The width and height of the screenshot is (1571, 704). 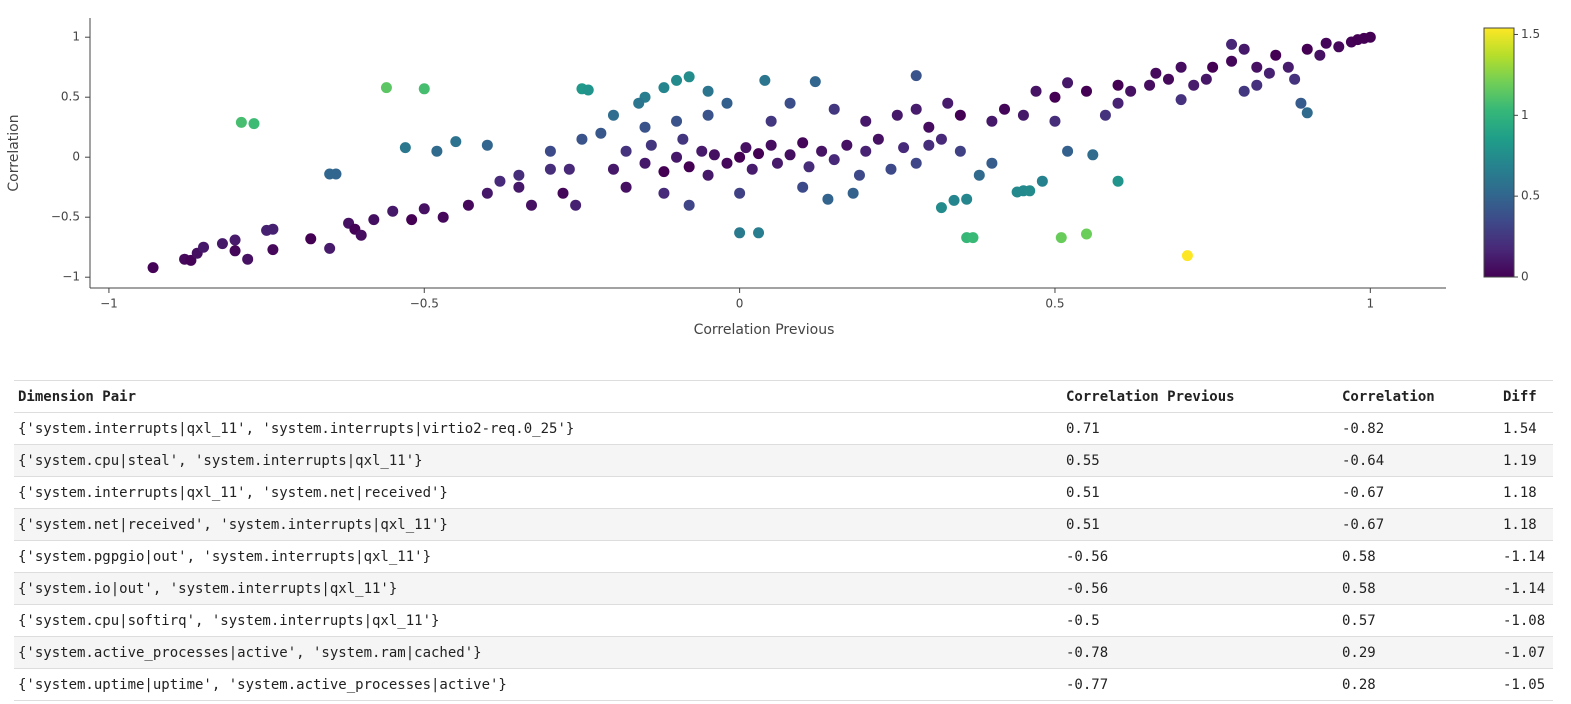 I want to click on table-cell: -1.05, so click(x=1526, y=684).